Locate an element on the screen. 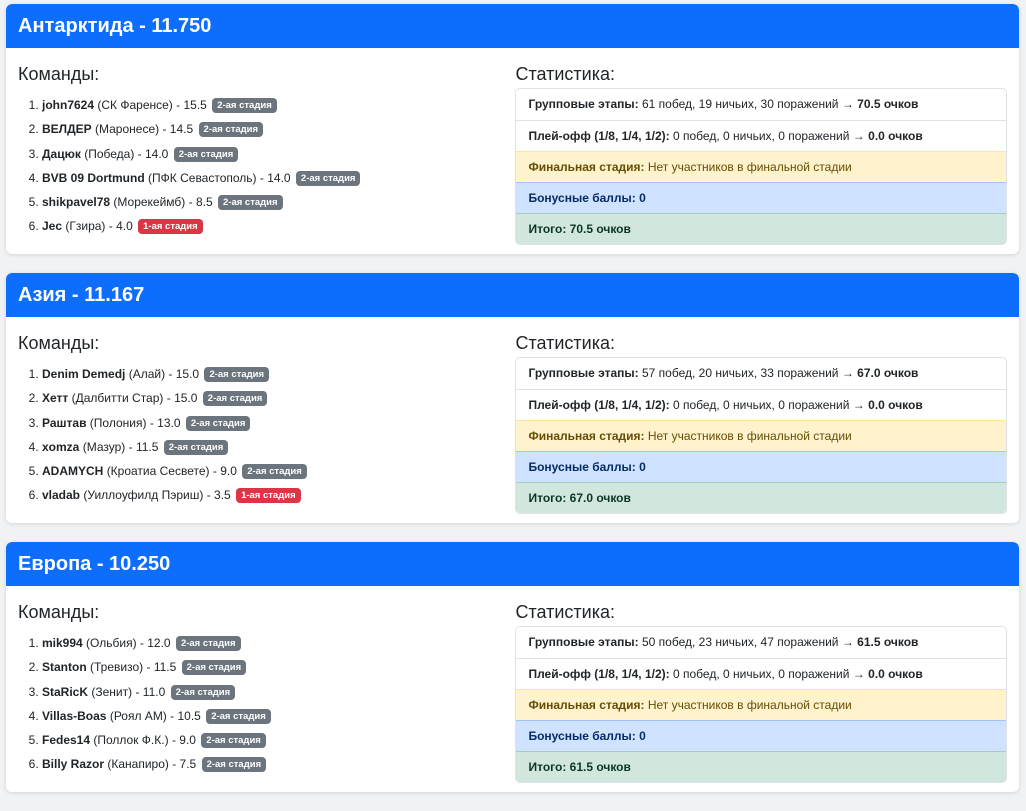 This screenshot has height=811, width=1026. team-club: (Ольбия) is located at coordinates (111, 643).